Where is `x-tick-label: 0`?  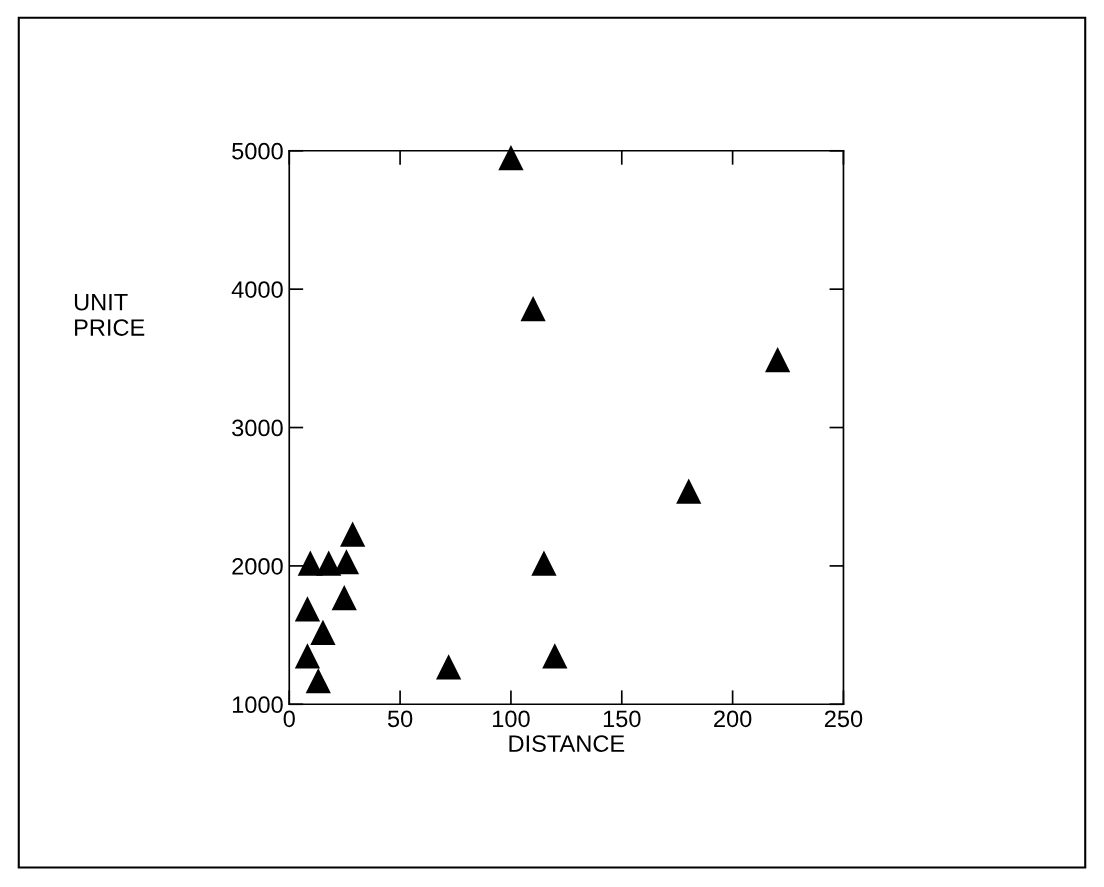 x-tick-label: 0 is located at coordinates (289, 719).